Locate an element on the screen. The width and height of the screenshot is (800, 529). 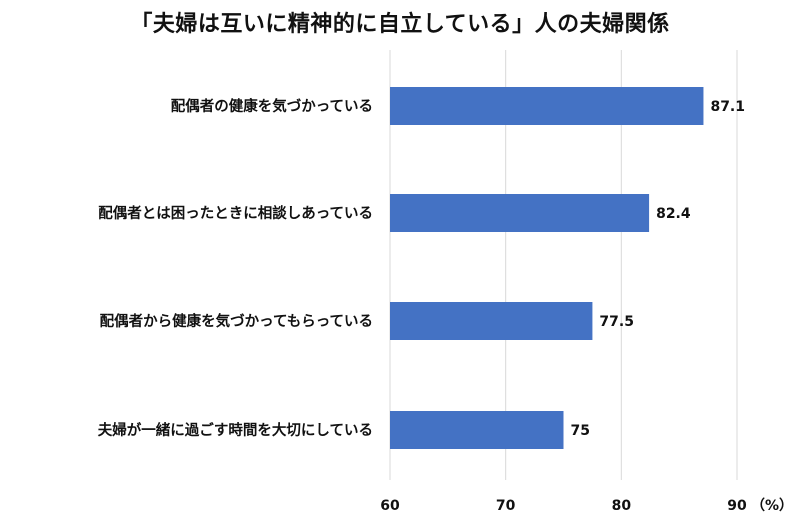
x-unit-label: （%） is located at coordinates (772, 506).